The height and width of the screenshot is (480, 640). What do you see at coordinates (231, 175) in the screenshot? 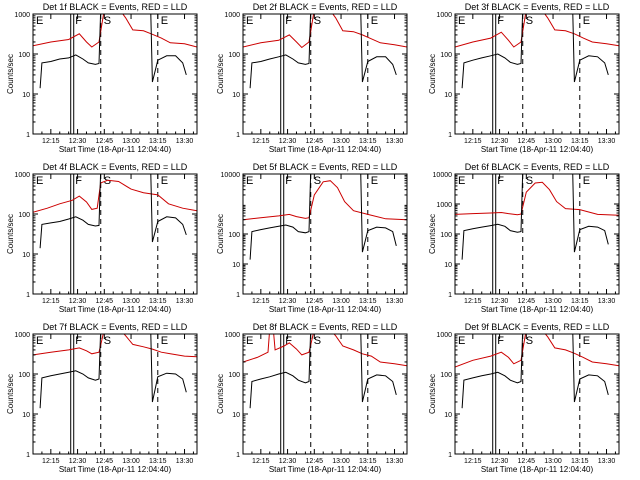
I see `y-tick-label: 10000` at bounding box center [231, 175].